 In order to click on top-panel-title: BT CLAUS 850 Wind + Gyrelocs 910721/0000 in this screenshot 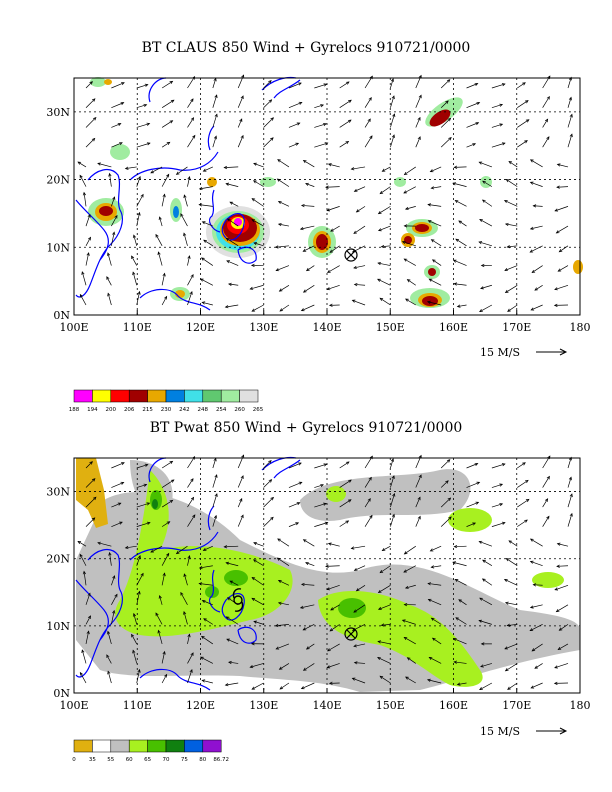, I will do `click(306, 48)`.